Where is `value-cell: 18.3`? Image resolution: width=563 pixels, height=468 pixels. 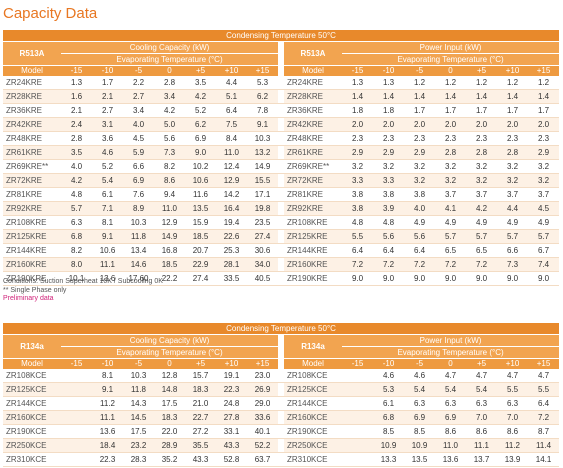
value-cell: 18.3 is located at coordinates (200, 389).